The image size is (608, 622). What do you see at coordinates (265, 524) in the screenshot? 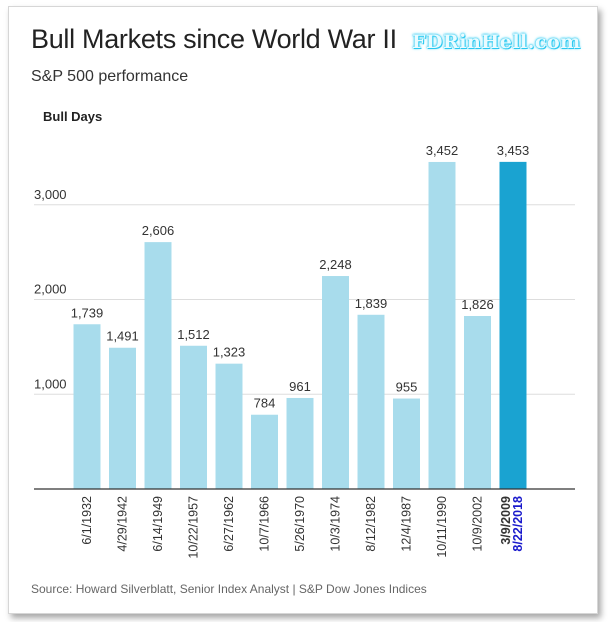
I see `category-label: 10/7/1966` at bounding box center [265, 524].